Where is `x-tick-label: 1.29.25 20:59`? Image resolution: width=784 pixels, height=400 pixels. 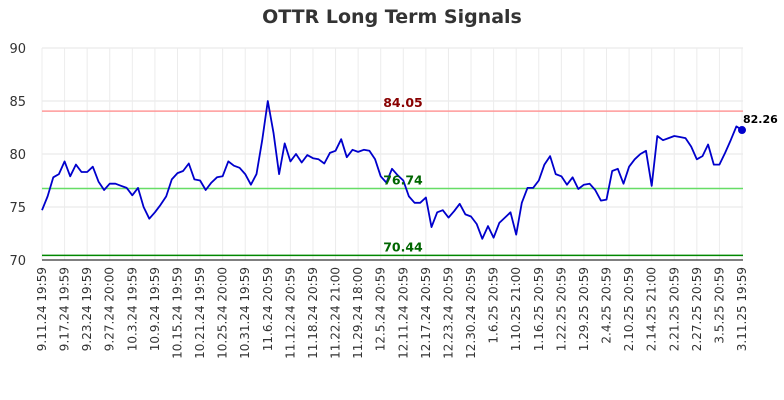
x-tick-label: 1.29.25 20:59 is located at coordinates (584, 309).